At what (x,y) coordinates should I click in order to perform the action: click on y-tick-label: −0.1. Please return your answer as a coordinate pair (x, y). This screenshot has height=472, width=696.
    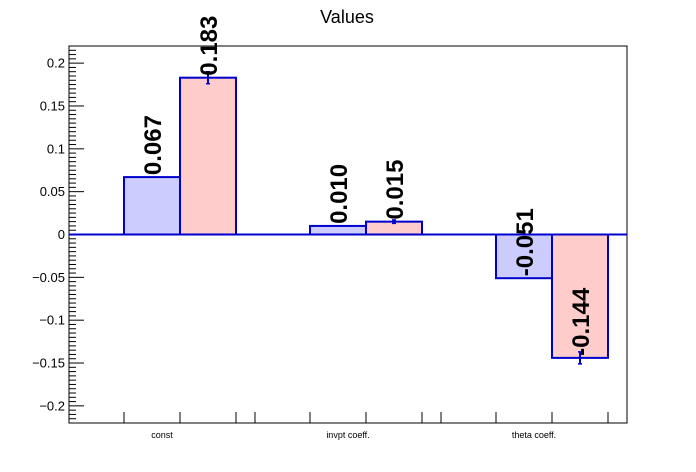
    Looking at the image, I should click on (52, 320).